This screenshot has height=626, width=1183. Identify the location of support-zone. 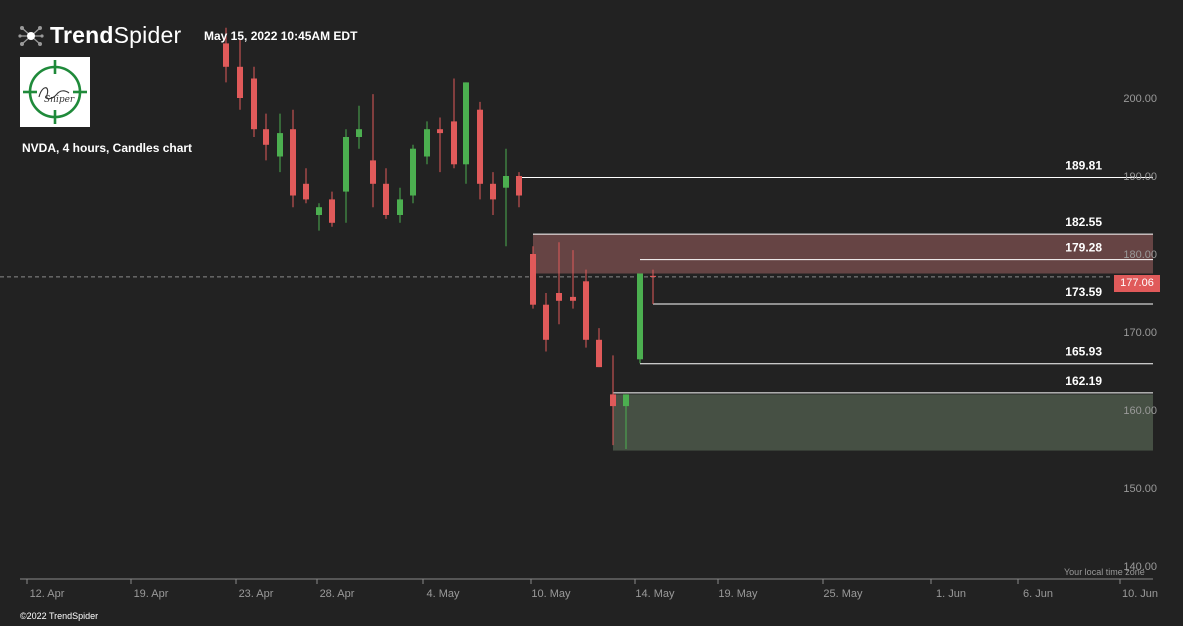
(883, 422).